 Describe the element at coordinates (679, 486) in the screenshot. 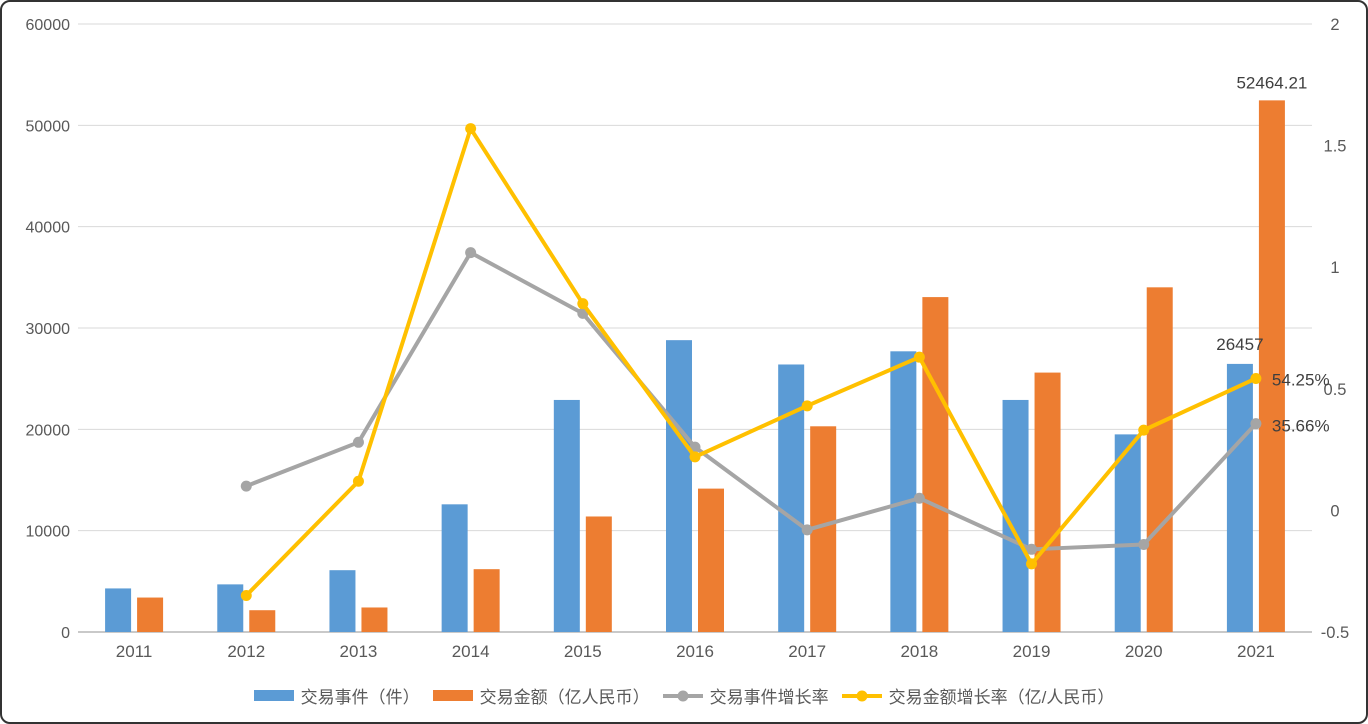

I see `bar-events-2016` at that location.